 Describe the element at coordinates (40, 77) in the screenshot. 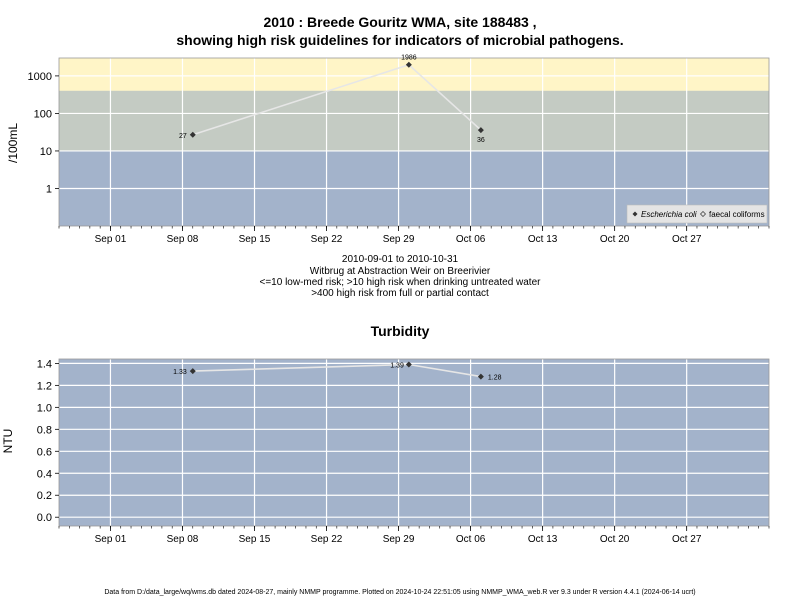

I see `microbial-ytick-label-4: 1000` at that location.